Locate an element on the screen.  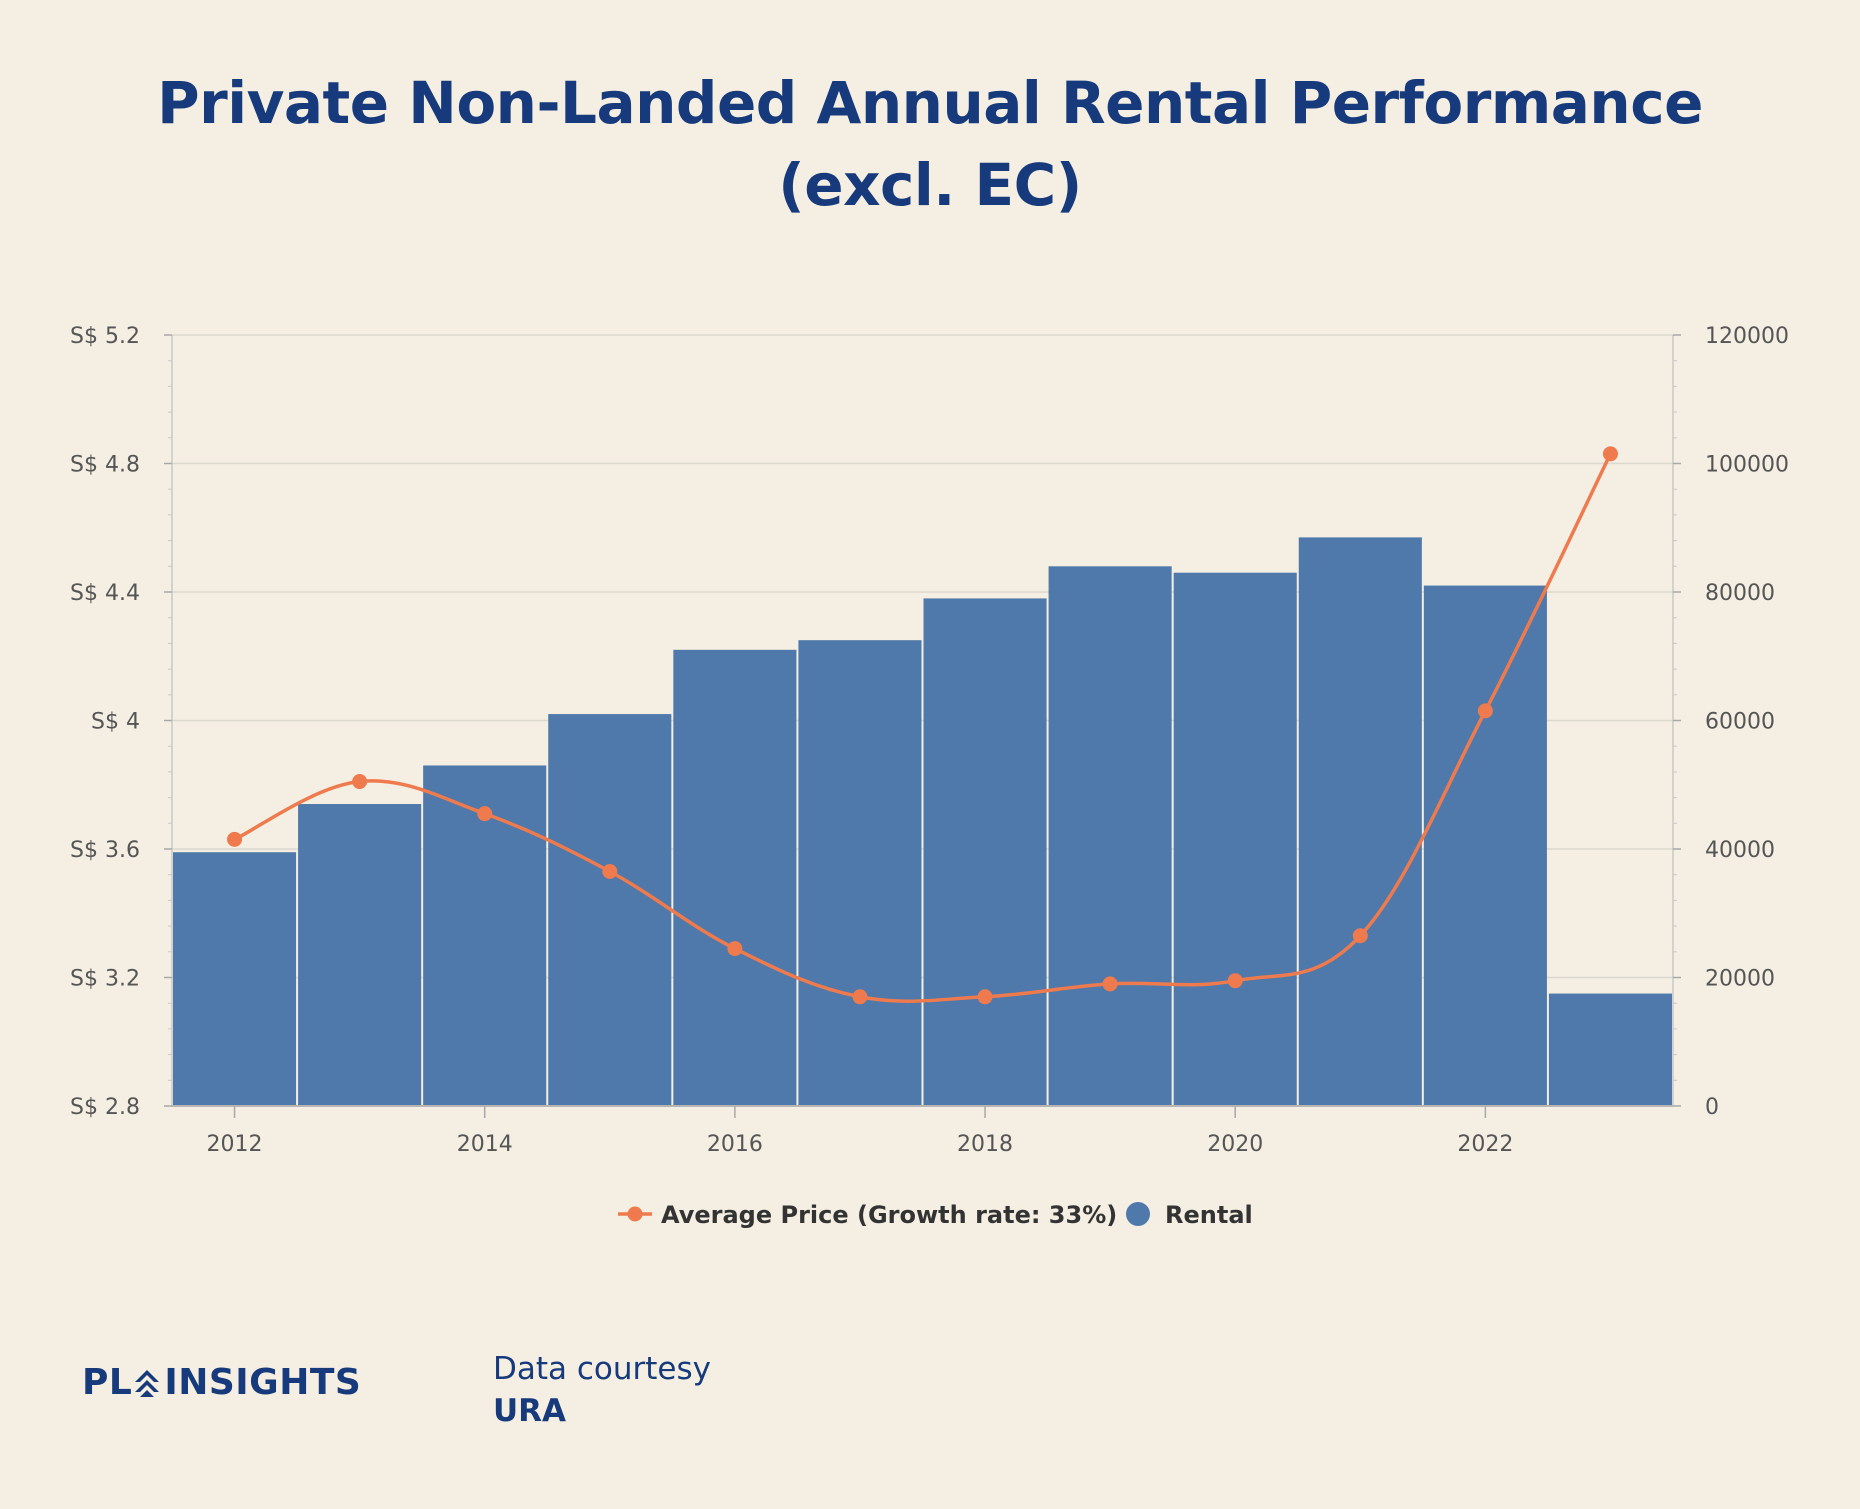
courtesy-label: Data courtesy is located at coordinates (602, 1369).